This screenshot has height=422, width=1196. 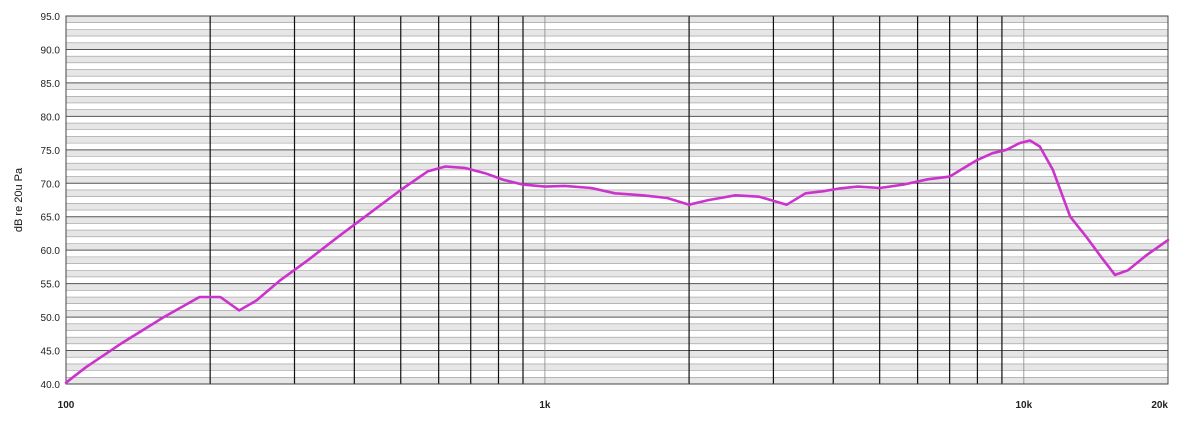 I want to click on x-tick-label: 20k, so click(x=1159, y=405).